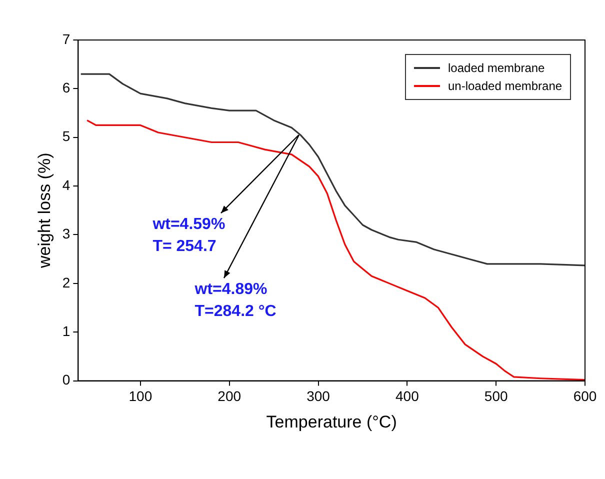  What do you see at coordinates (230, 396) in the screenshot?
I see `x-tick-label: 200` at bounding box center [230, 396].